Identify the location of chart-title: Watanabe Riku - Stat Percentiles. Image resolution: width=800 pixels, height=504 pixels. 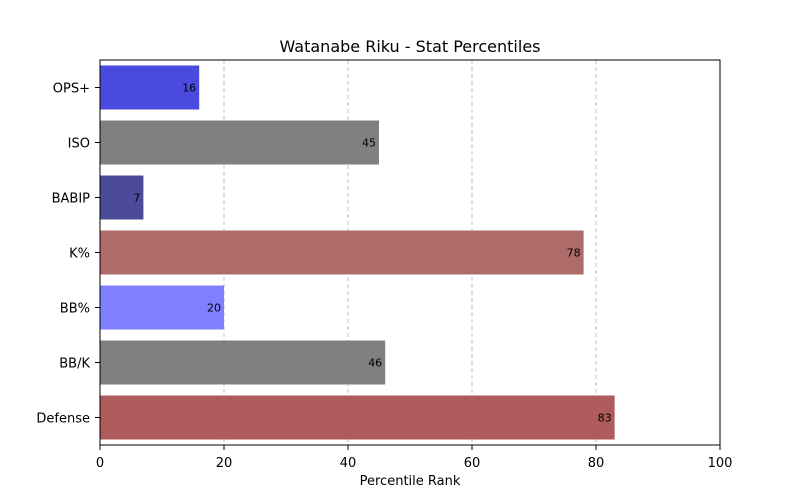
(410, 46).